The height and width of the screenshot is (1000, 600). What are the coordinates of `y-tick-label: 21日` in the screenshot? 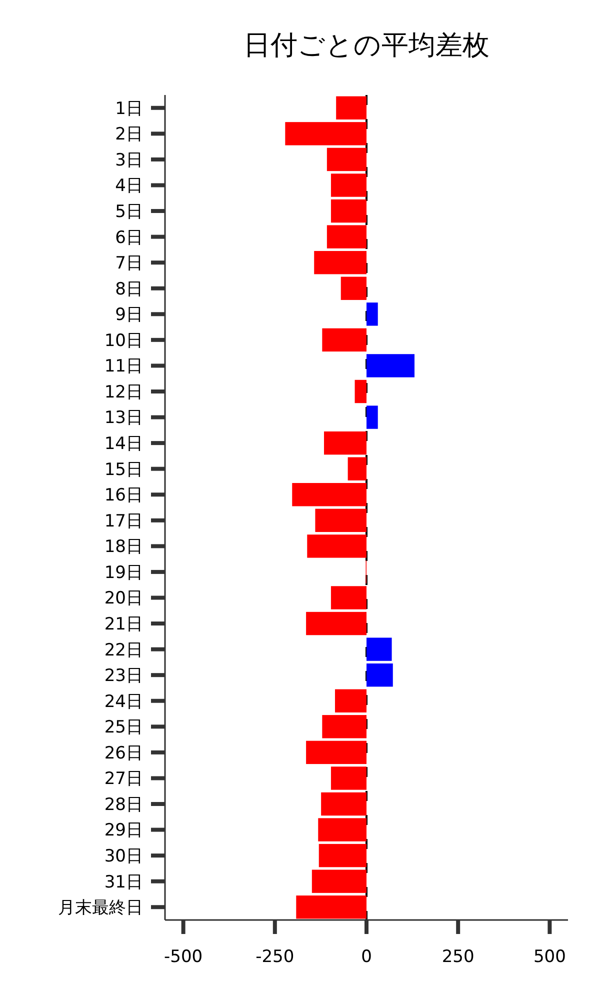 It's located at (123, 624).